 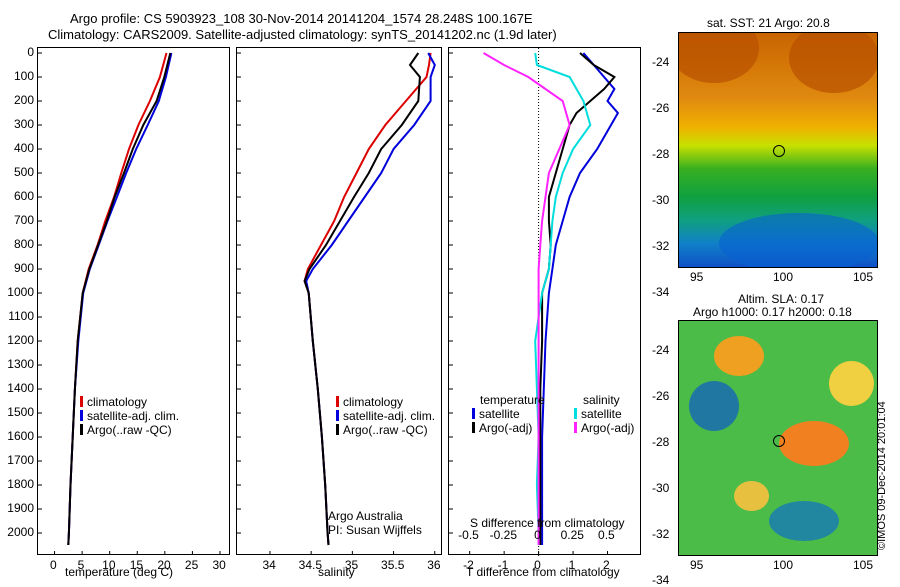 I want to click on legend-2-label-1: satellite-adj. clim., so click(x=389, y=416).